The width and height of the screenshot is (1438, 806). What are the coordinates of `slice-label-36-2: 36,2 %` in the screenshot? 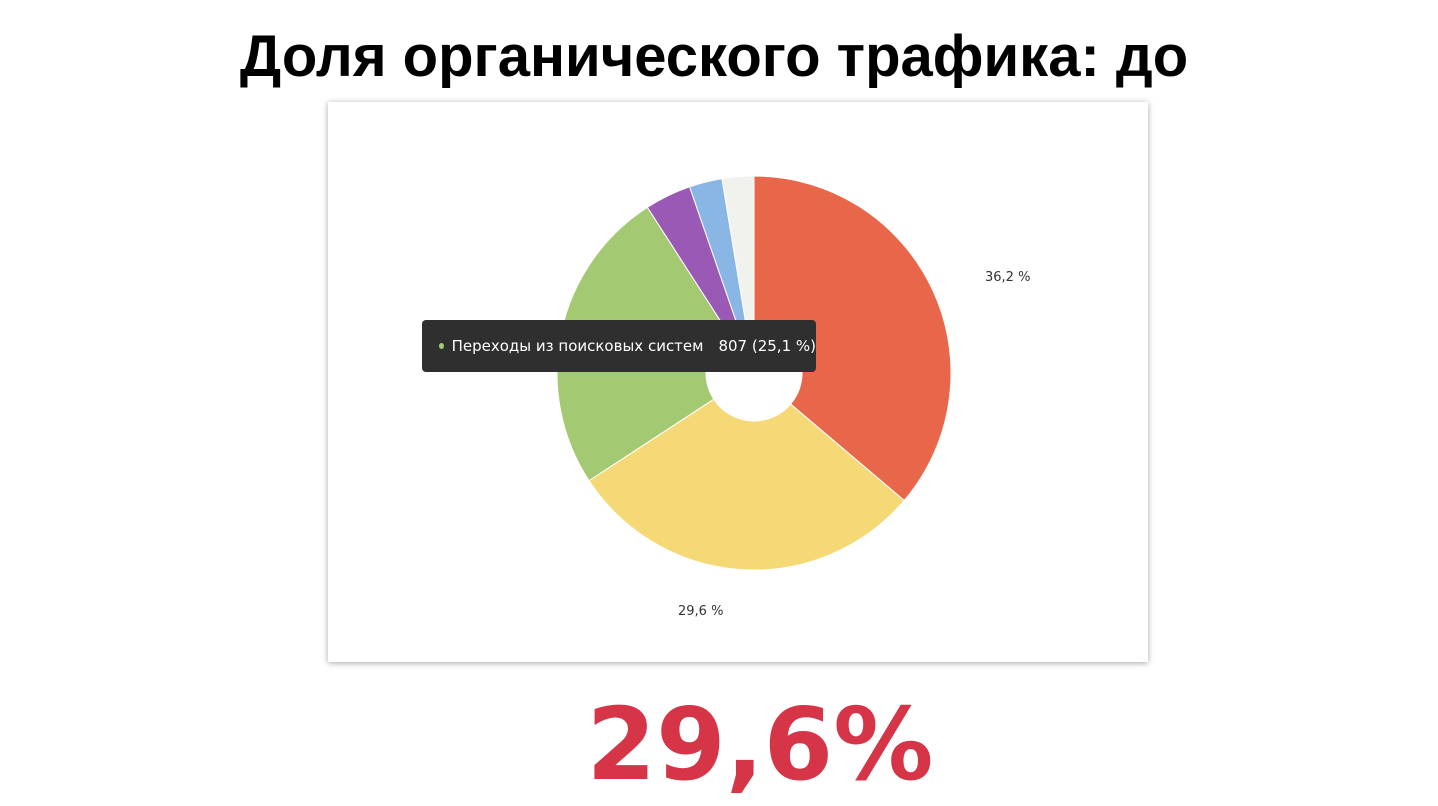 It's located at (1008, 277).